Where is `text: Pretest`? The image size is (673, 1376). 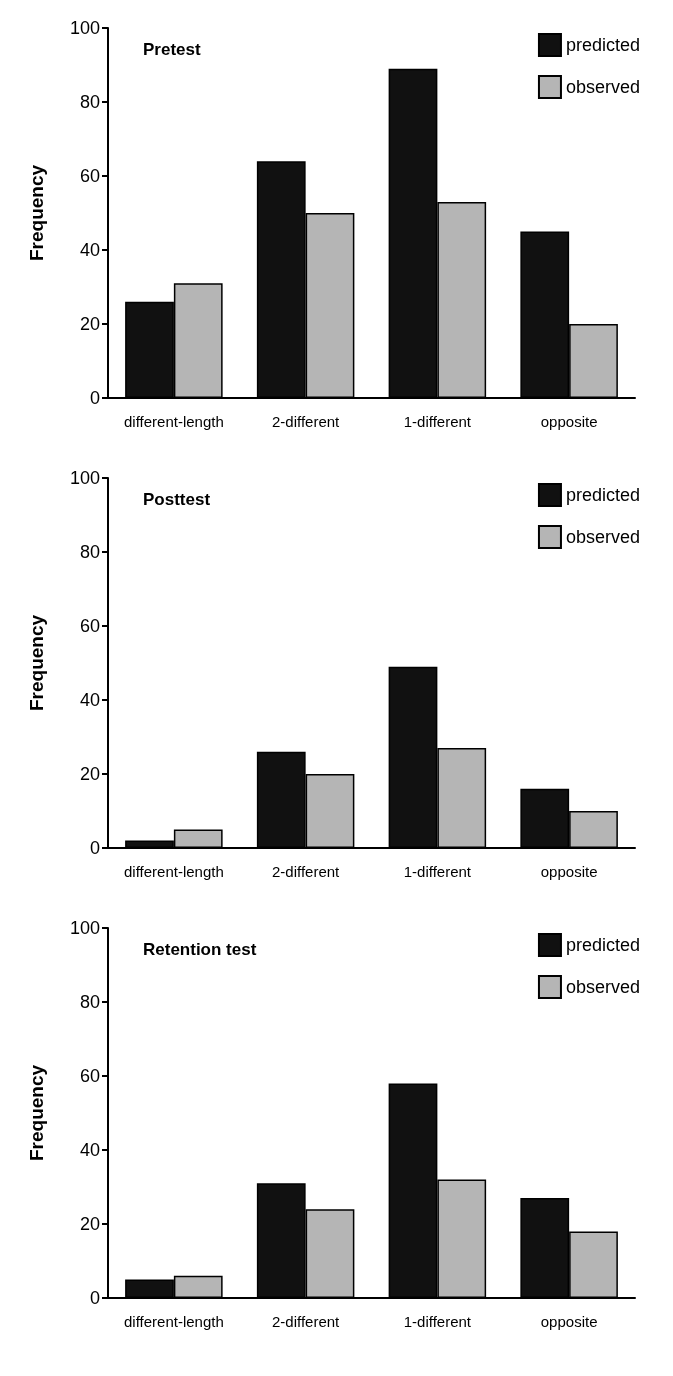
text: Pretest is located at coordinates (172, 49).